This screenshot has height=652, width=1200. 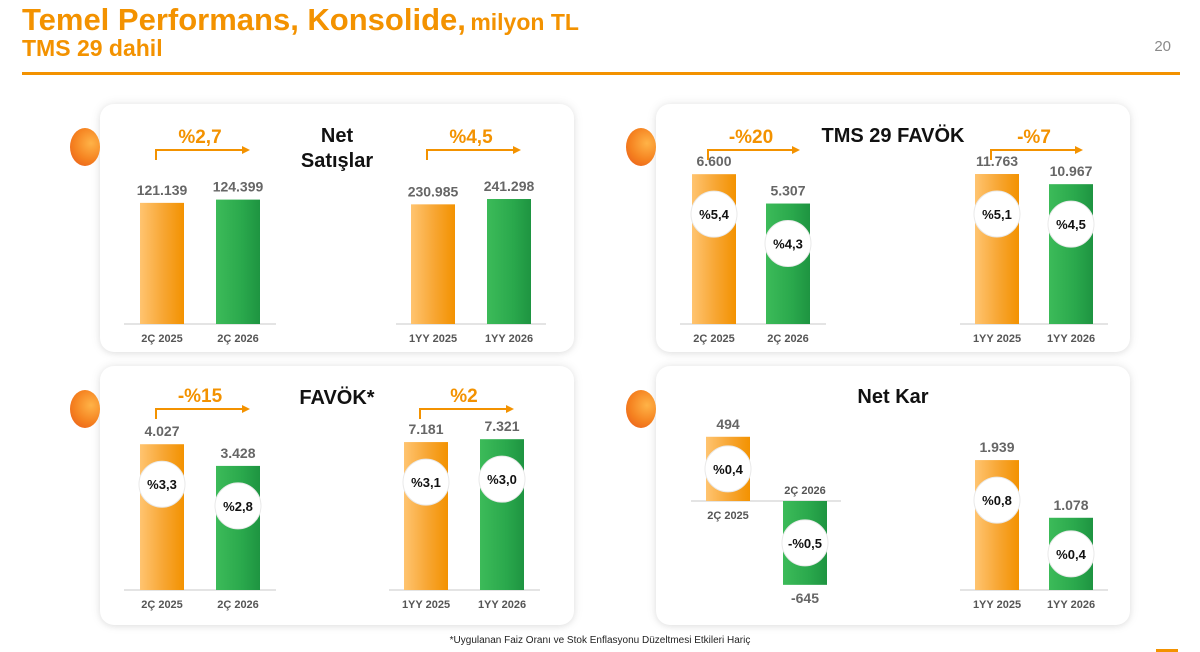 I want to click on margin-label: %0,8, so click(x=997, y=500).